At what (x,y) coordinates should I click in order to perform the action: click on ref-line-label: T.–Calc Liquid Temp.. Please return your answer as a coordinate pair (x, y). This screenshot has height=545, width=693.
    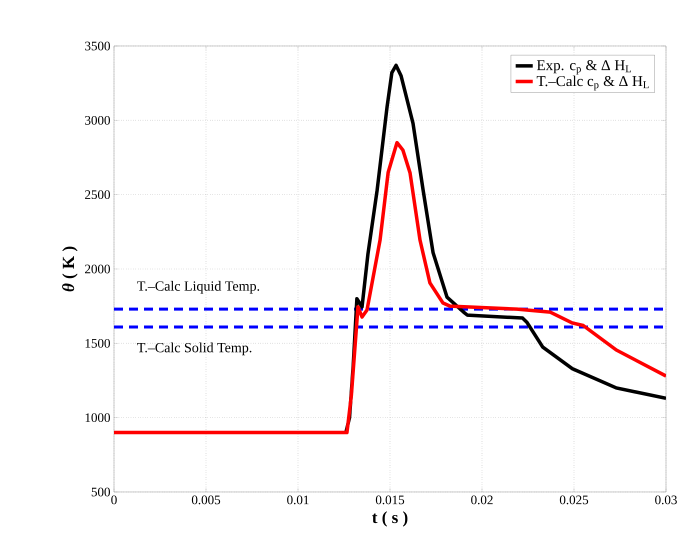
    Looking at the image, I should click on (198, 287).